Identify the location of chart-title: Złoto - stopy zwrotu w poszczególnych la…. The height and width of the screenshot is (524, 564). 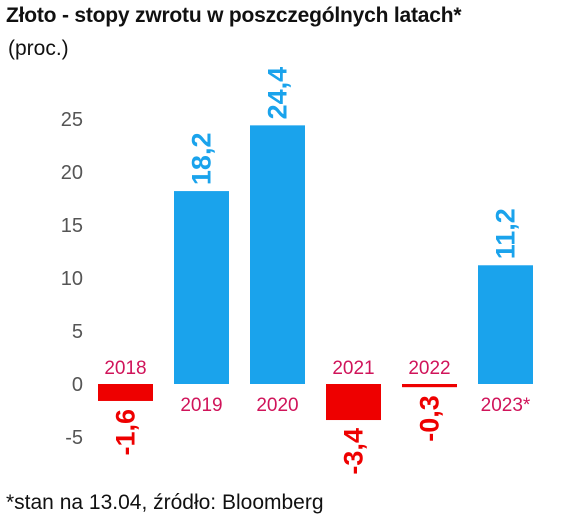
(234, 15).